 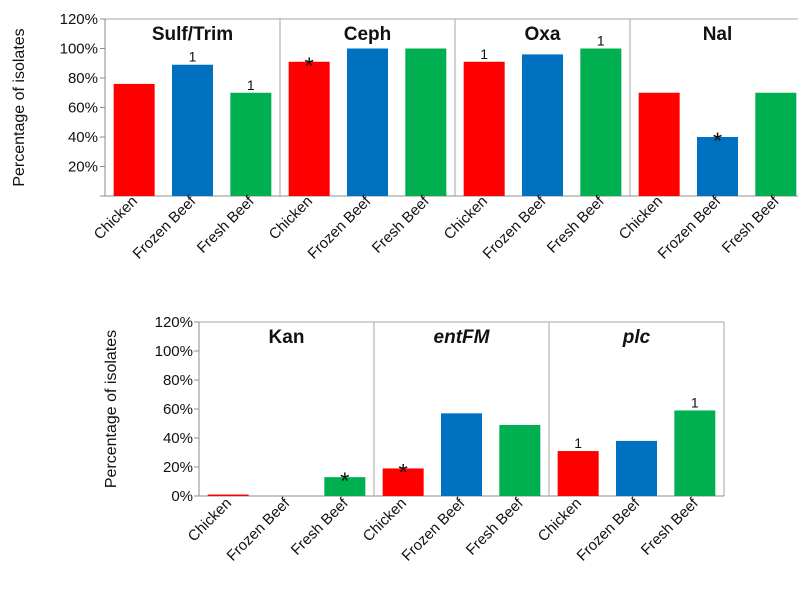 What do you see at coordinates (192, 34) in the screenshot?
I see `panel-title: Sulf/Trim` at bounding box center [192, 34].